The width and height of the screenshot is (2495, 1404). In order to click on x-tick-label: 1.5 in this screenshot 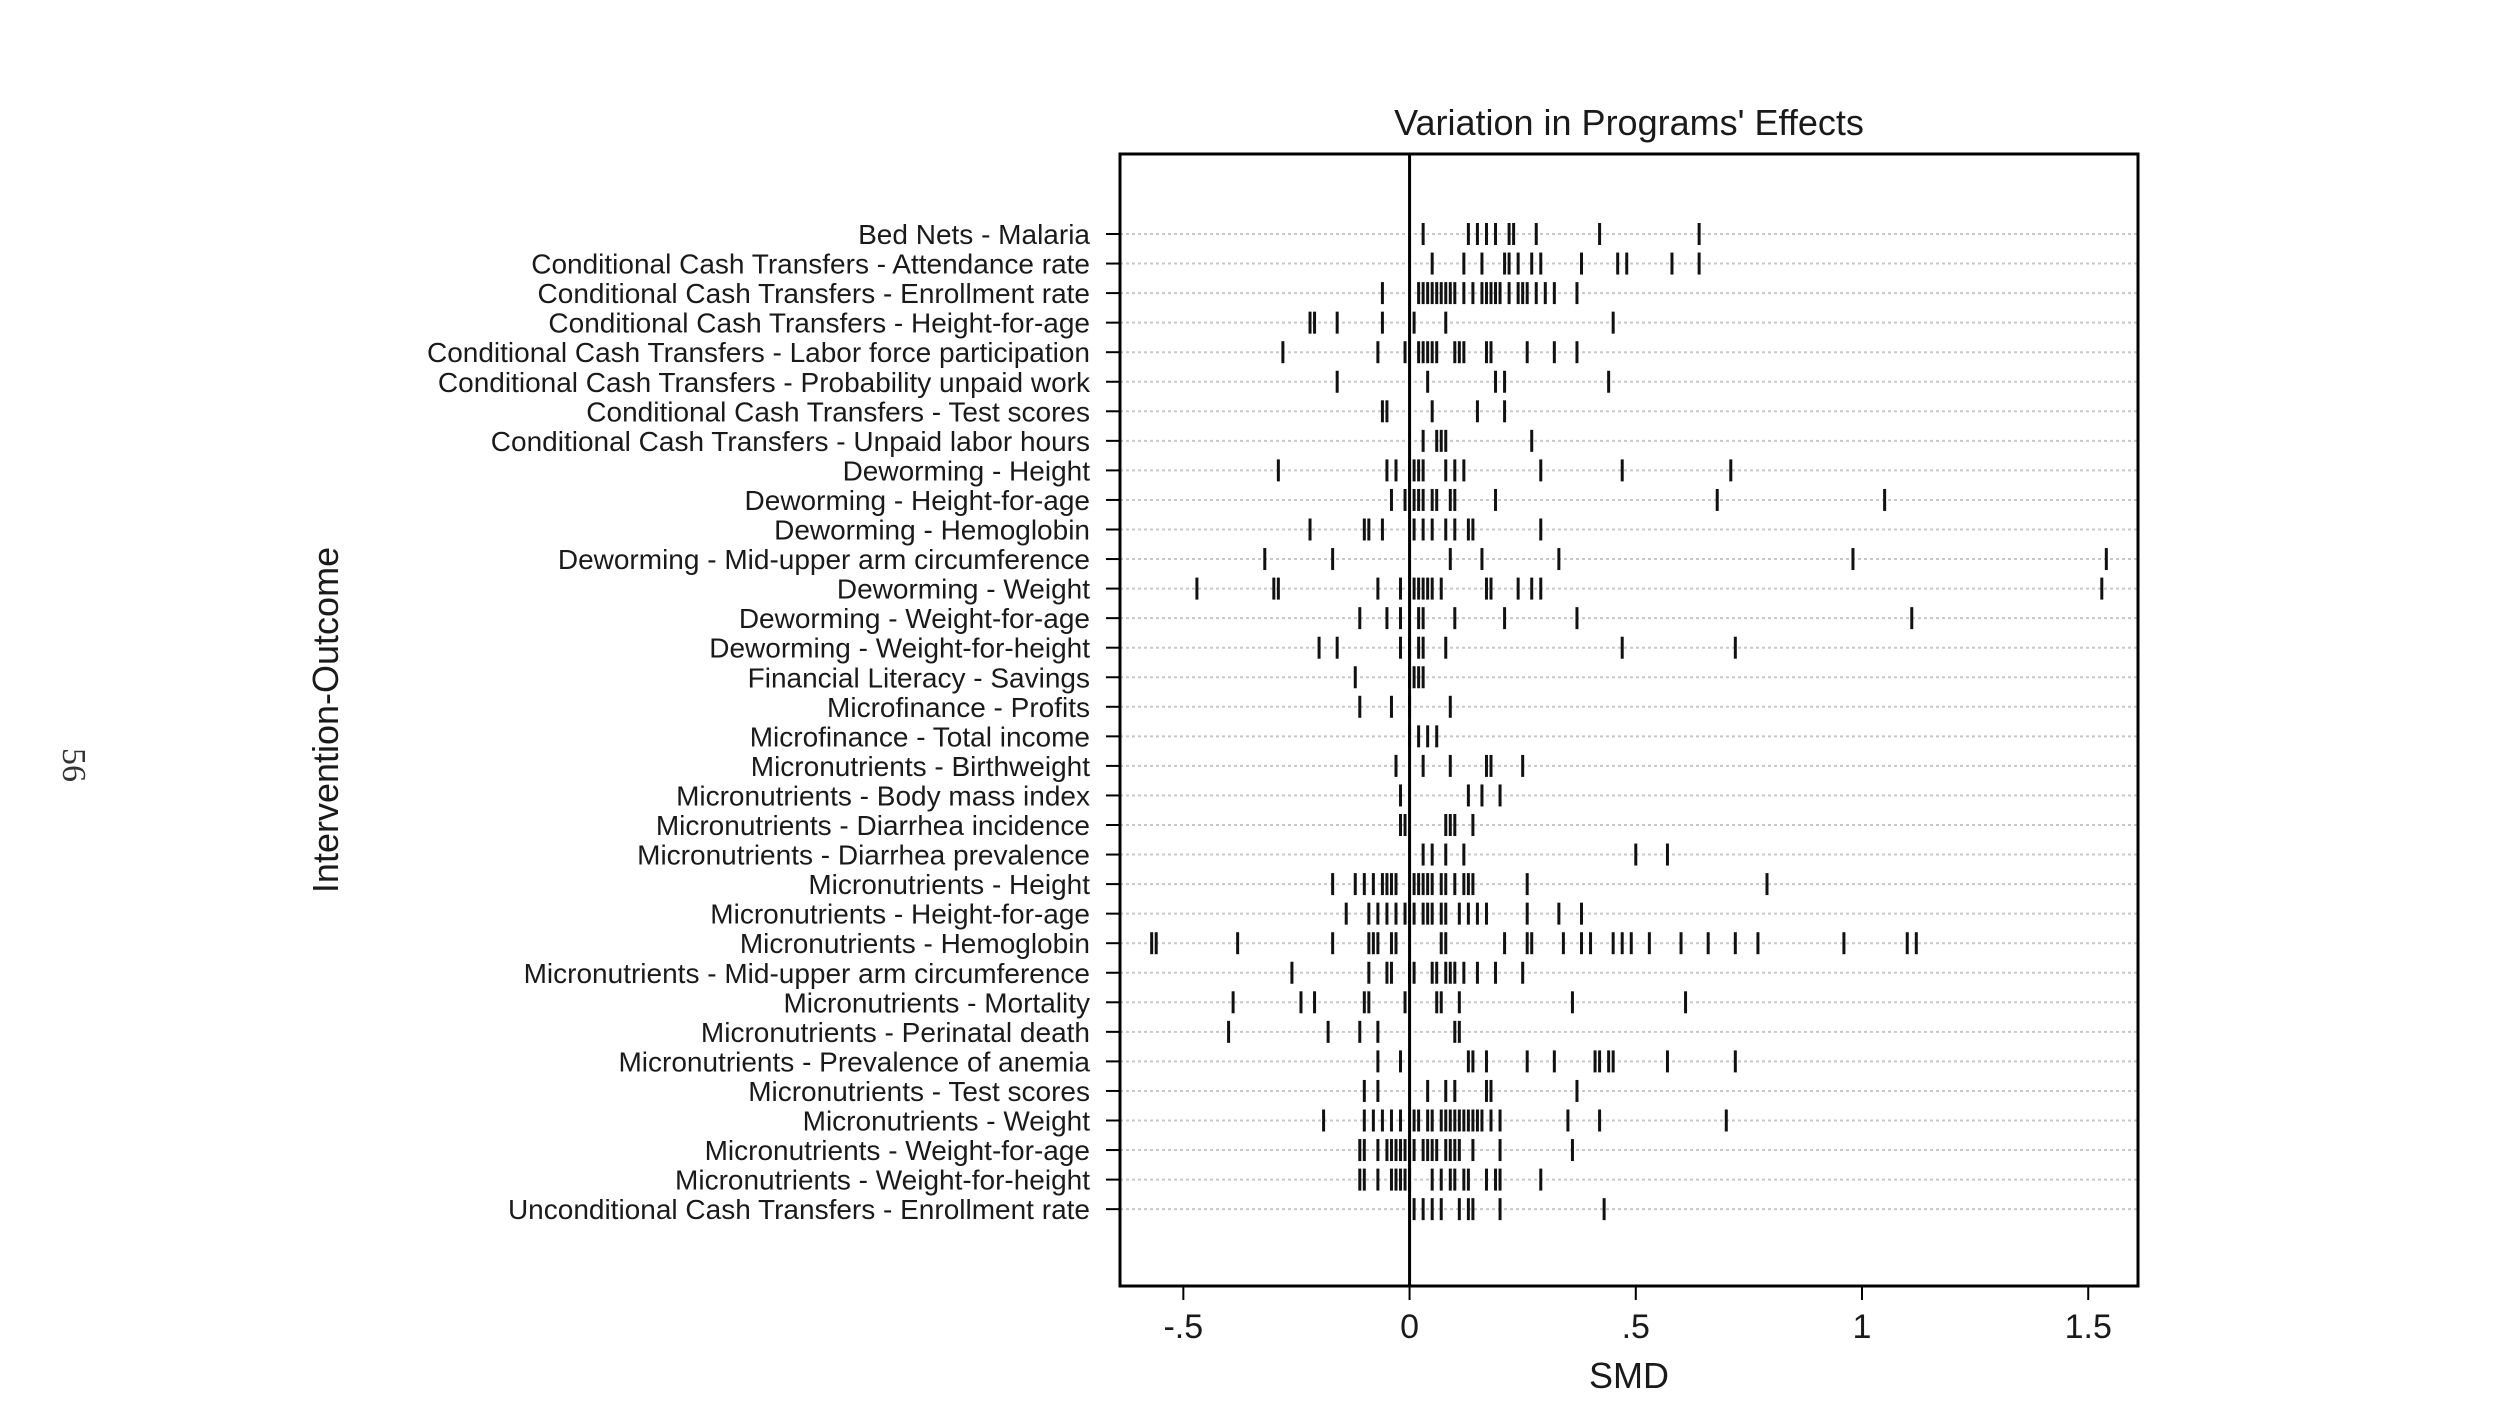, I will do `click(2088, 1327)`.